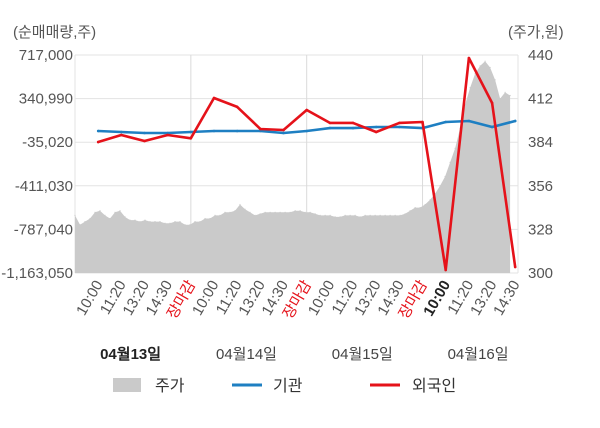  What do you see at coordinates (540, 142) in the screenshot?
I see `right-tick-label: 384` at bounding box center [540, 142].